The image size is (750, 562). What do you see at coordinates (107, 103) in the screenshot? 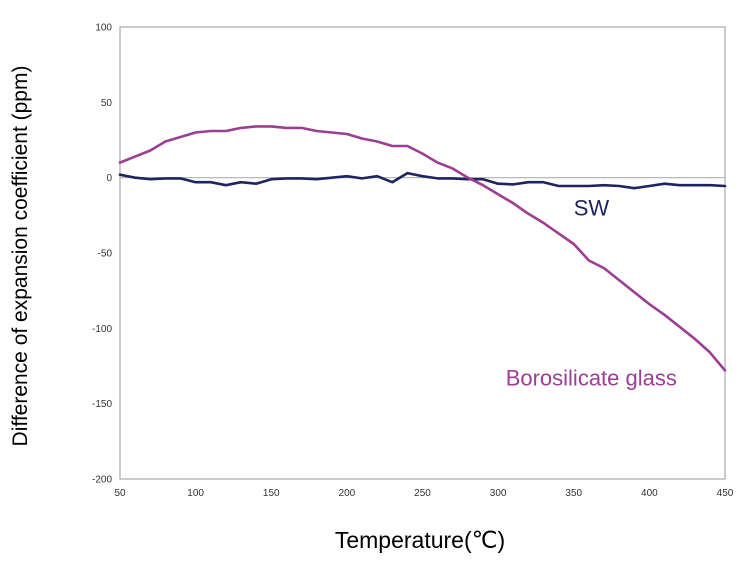
I see `y-tick-label: 50` at bounding box center [107, 103].